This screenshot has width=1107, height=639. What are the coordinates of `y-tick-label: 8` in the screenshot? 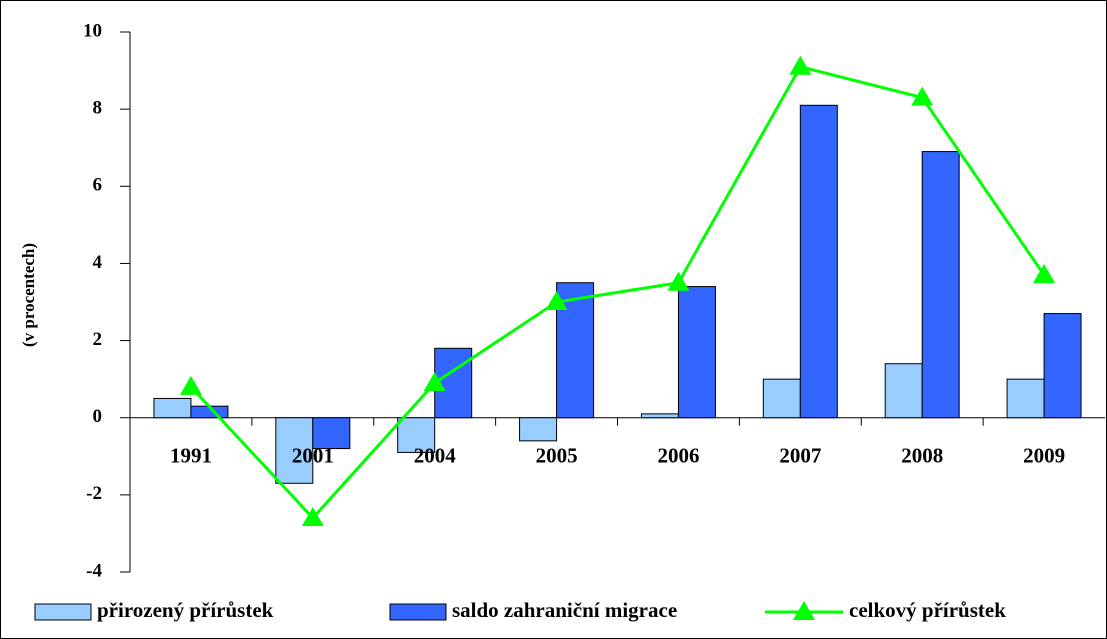 It's located at (98, 108).